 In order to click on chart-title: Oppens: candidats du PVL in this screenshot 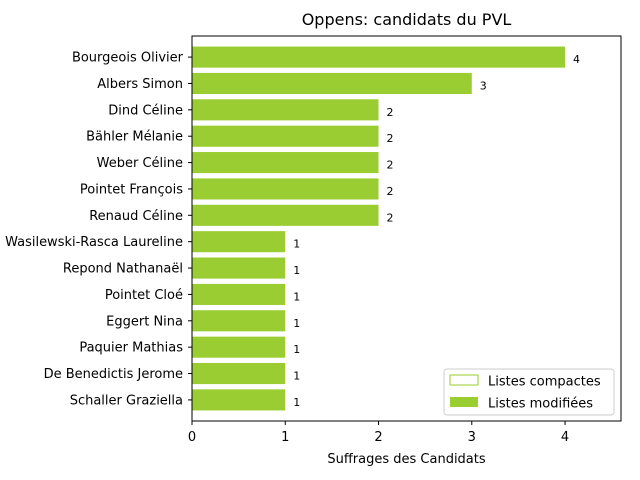, I will do `click(407, 19)`.